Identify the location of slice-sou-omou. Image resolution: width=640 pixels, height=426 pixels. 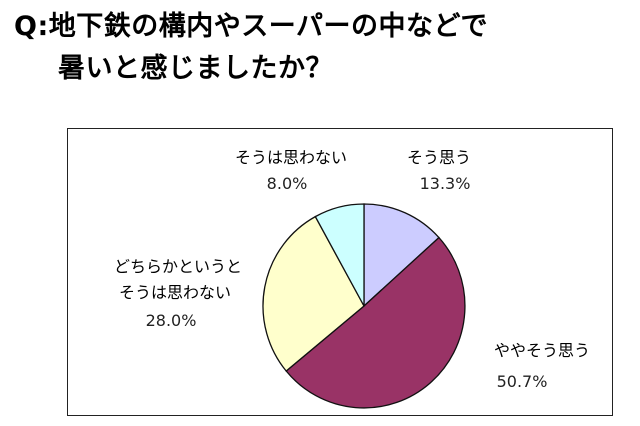
(401, 255).